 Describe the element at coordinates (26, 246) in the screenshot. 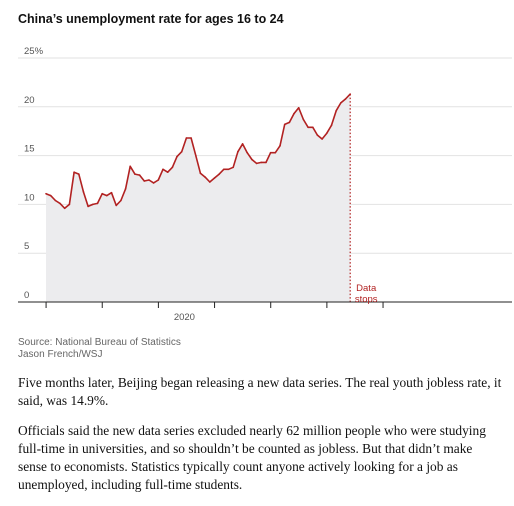

I see `y-tick-label: 5` at that location.